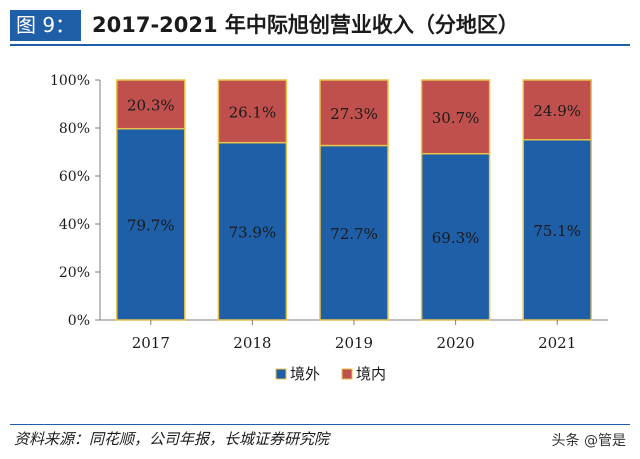 The image size is (640, 459). I want to click on data-label-domestic: 27.3%, so click(354, 114).